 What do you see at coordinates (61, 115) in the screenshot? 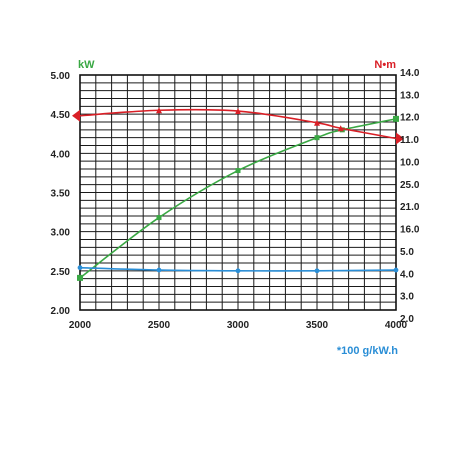
I see `left-tick-label: 4.50` at bounding box center [61, 115].